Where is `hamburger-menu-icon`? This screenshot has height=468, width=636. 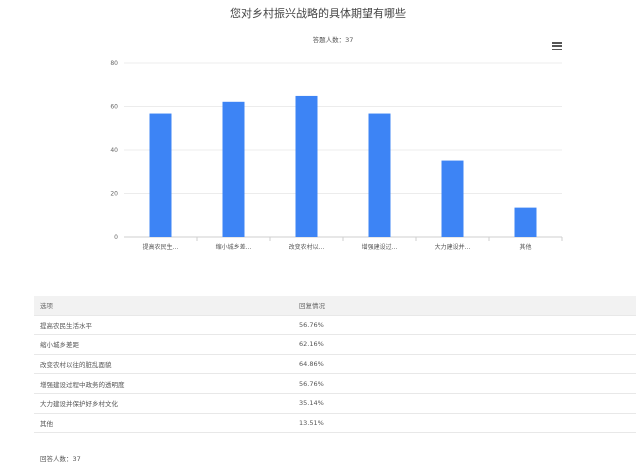 hamburger-menu-icon is located at coordinates (557, 46).